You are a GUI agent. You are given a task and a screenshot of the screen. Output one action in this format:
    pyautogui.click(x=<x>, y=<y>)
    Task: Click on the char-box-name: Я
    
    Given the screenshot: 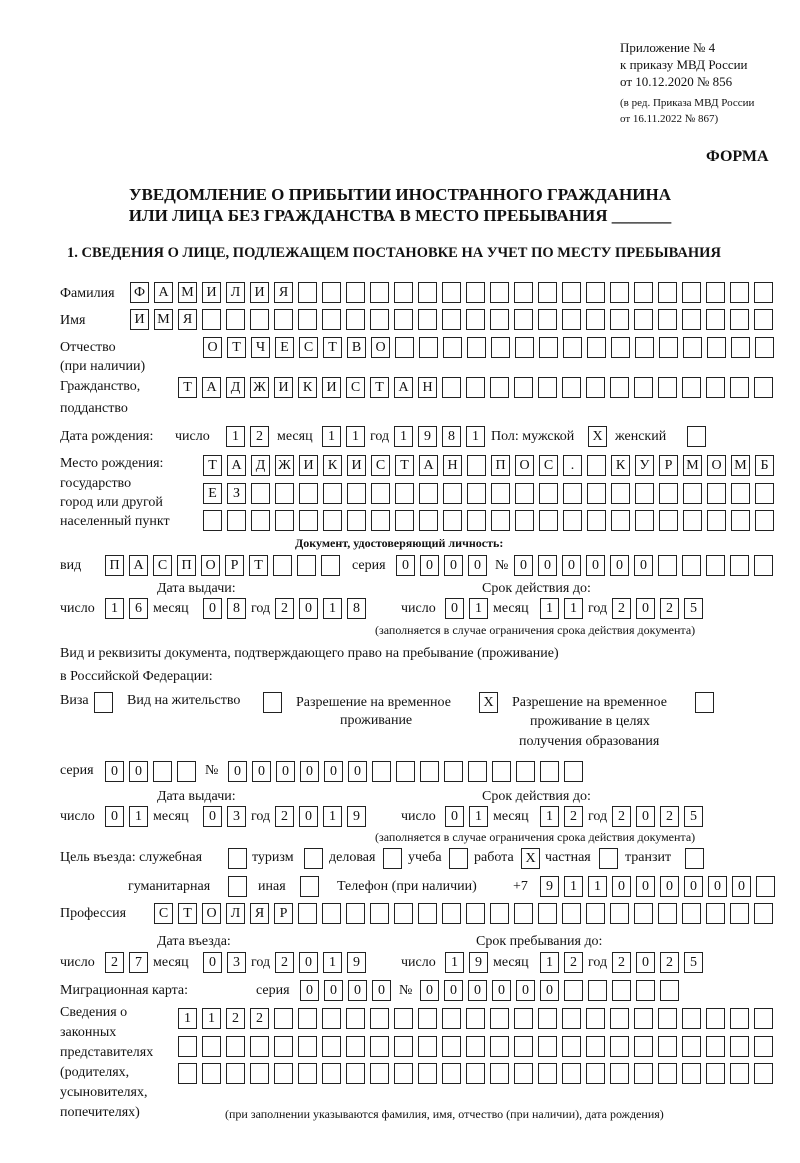 What is the action you would take?
    pyautogui.click(x=187, y=319)
    